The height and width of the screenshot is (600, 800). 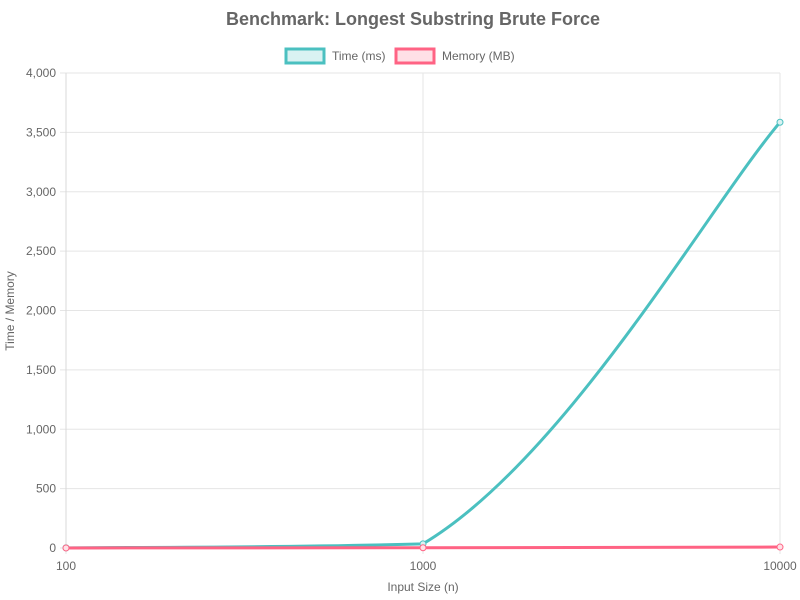 What do you see at coordinates (41, 73) in the screenshot?
I see `y-tick-label: 4,000` at bounding box center [41, 73].